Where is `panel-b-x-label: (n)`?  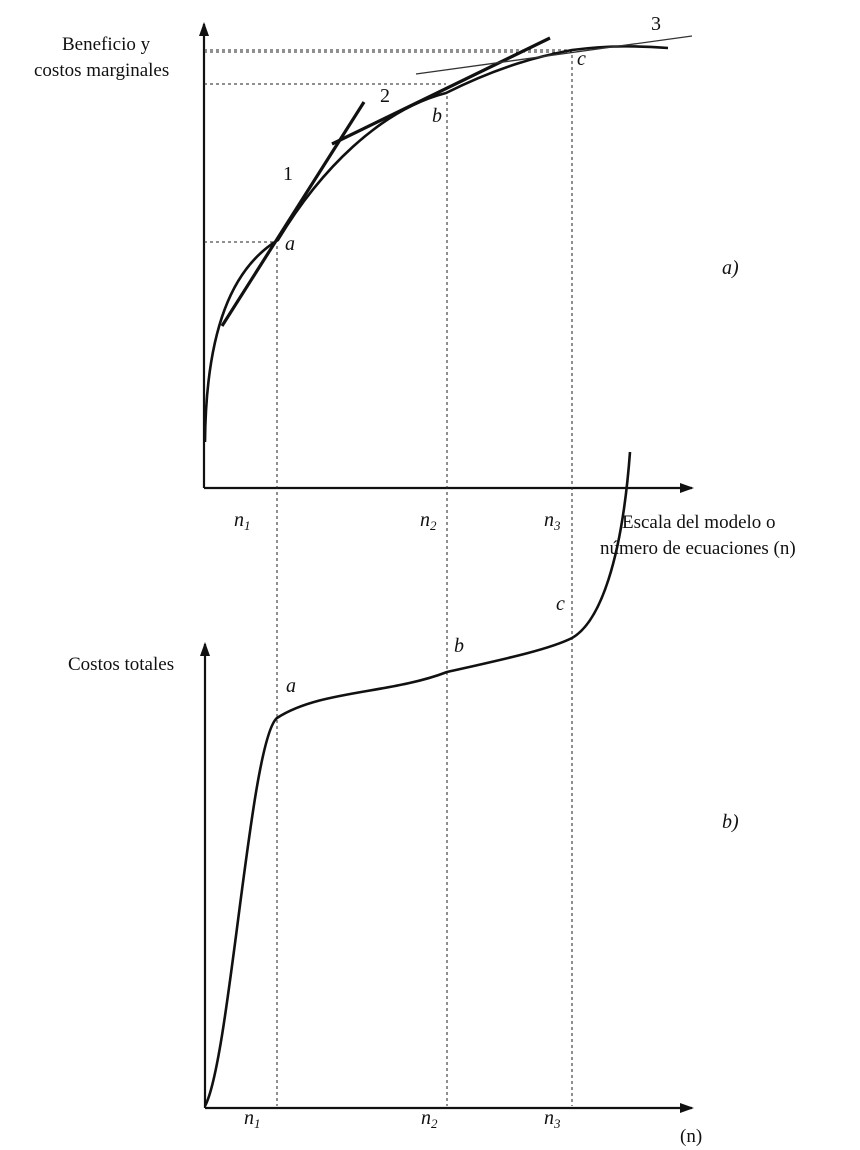 panel-b-x-label: (n) is located at coordinates (691, 1136).